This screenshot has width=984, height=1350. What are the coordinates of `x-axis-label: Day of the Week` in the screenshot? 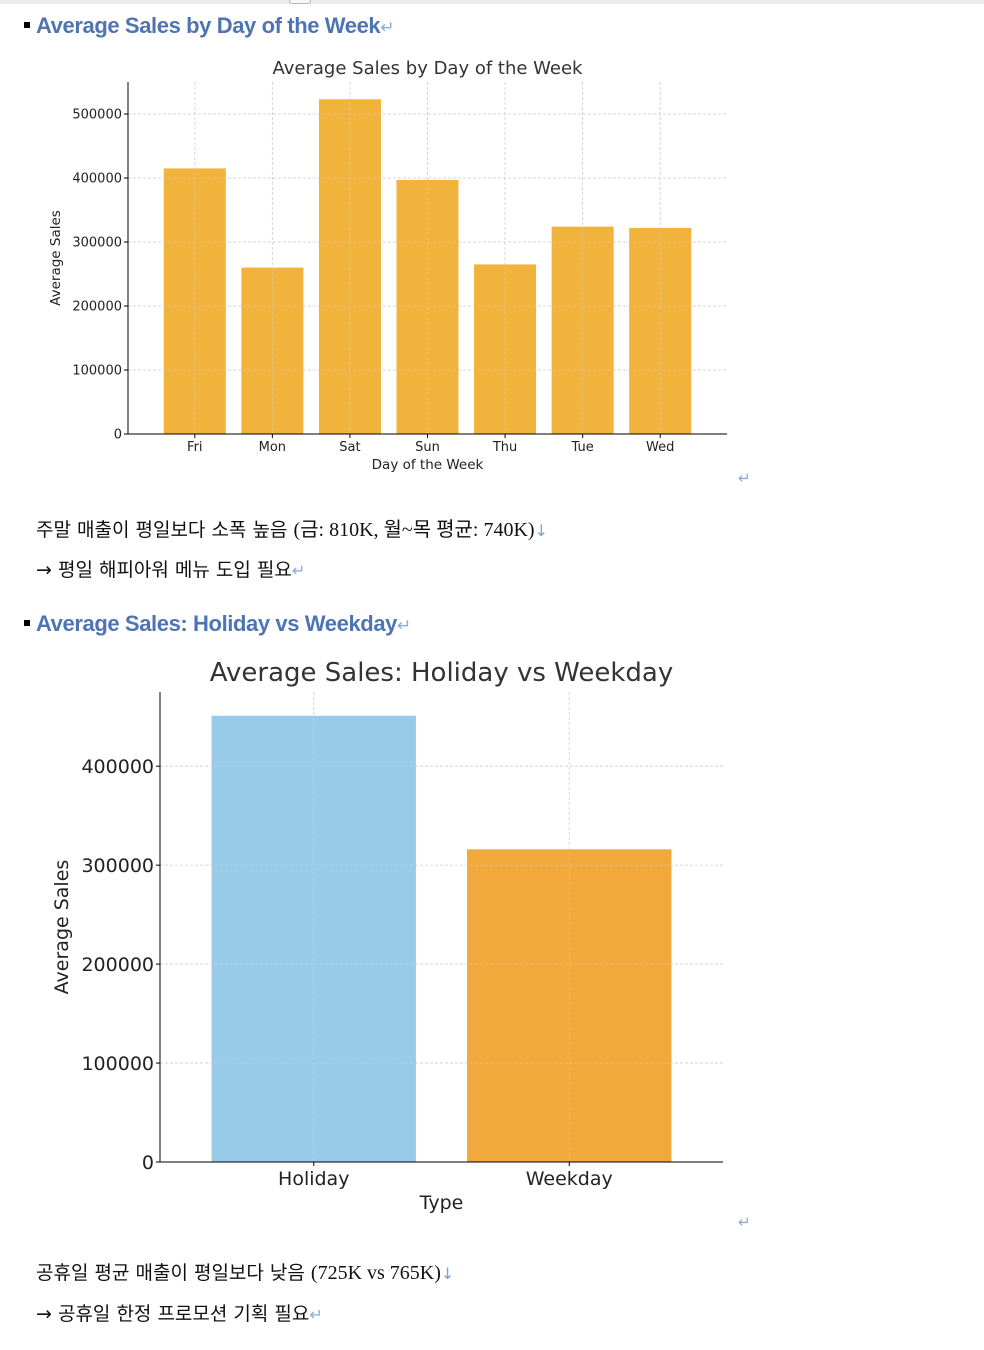 It's located at (428, 465).